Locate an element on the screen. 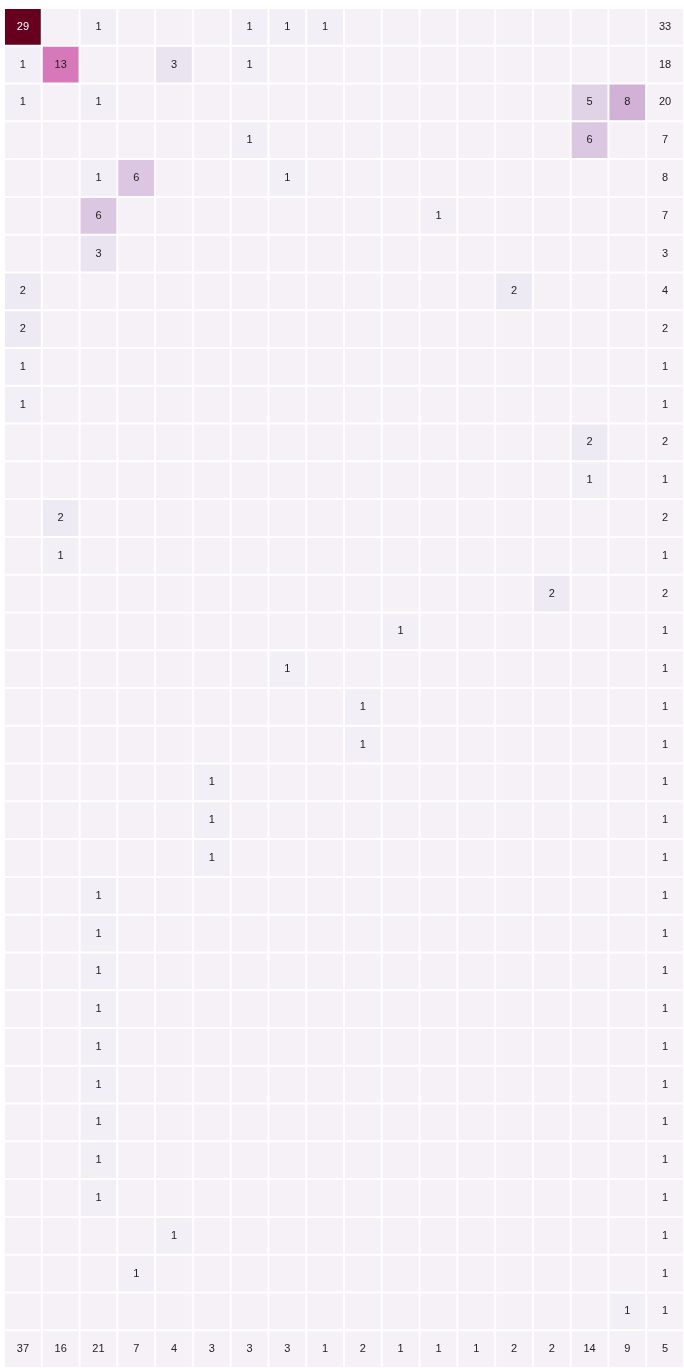 The width and height of the screenshot is (684, 1368). data-label: 16 is located at coordinates (60, 1348).